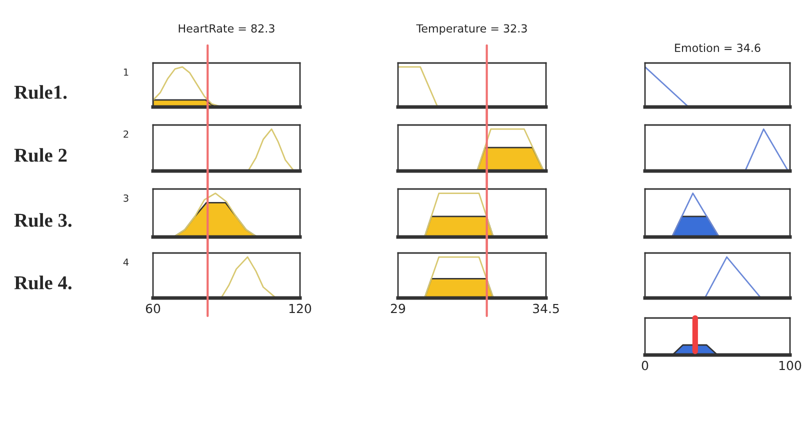 This screenshot has height=448, width=802. I want to click on text: Rule 4., so click(43, 283).